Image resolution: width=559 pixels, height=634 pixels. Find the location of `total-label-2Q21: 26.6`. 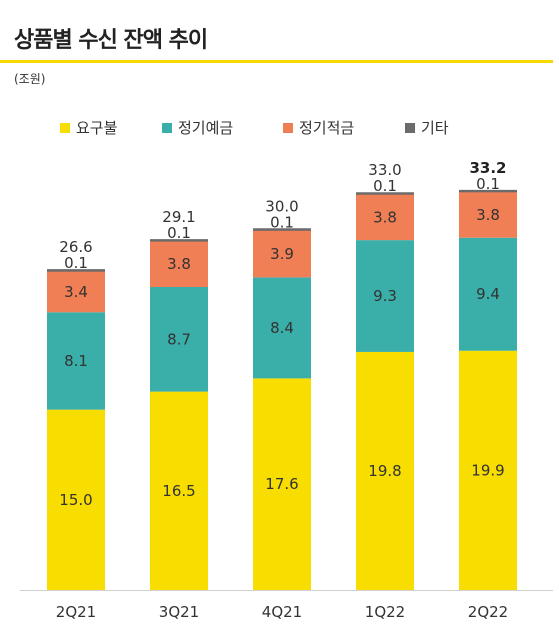

total-label-2Q21: 26.6 is located at coordinates (75, 247).